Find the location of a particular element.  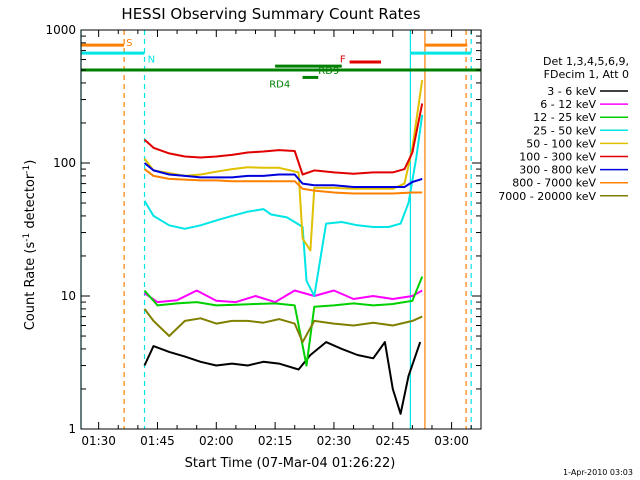

marker-label-f: F is located at coordinates (343, 60).